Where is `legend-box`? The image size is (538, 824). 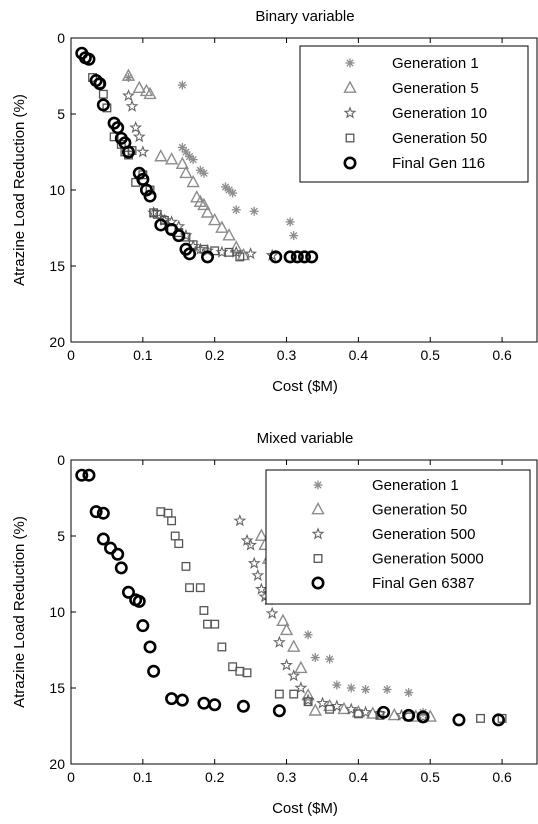 legend-box is located at coordinates (398, 537).